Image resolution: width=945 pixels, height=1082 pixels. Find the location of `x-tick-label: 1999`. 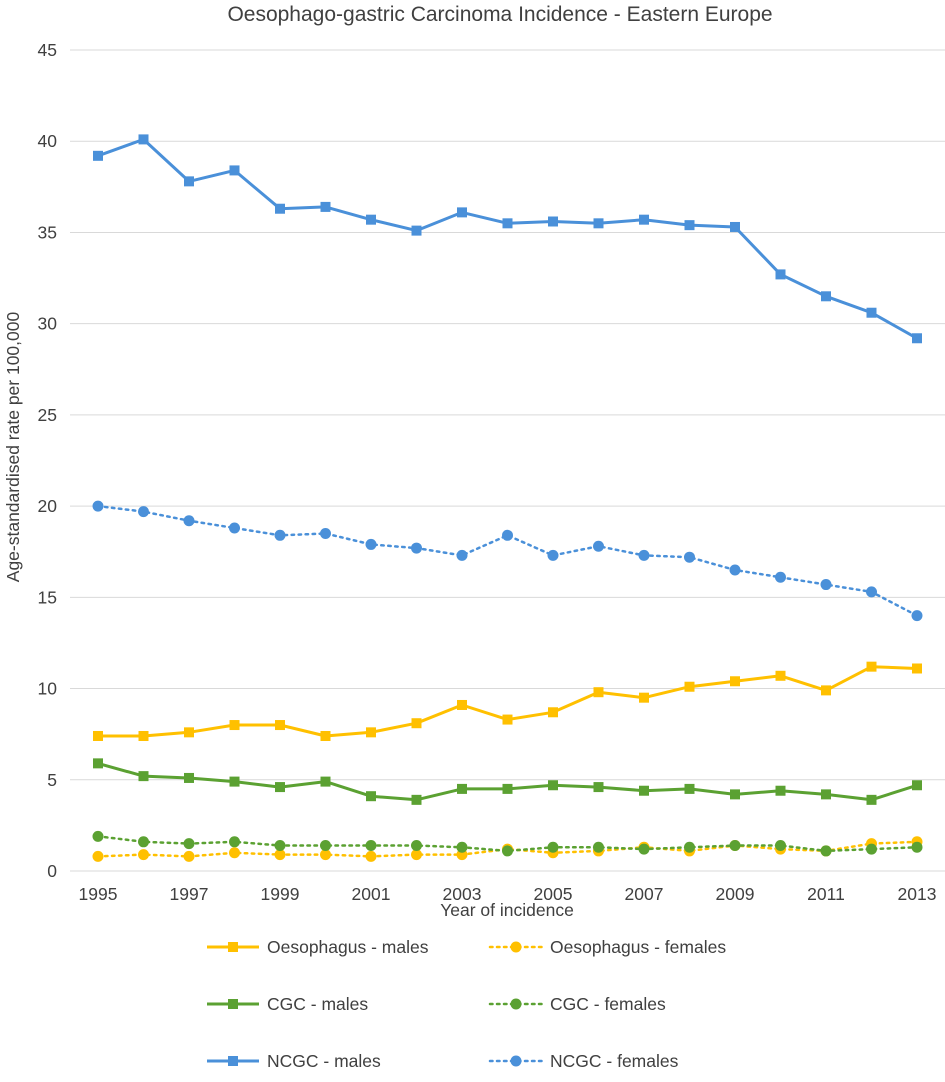

x-tick-label: 1999 is located at coordinates (280, 894).